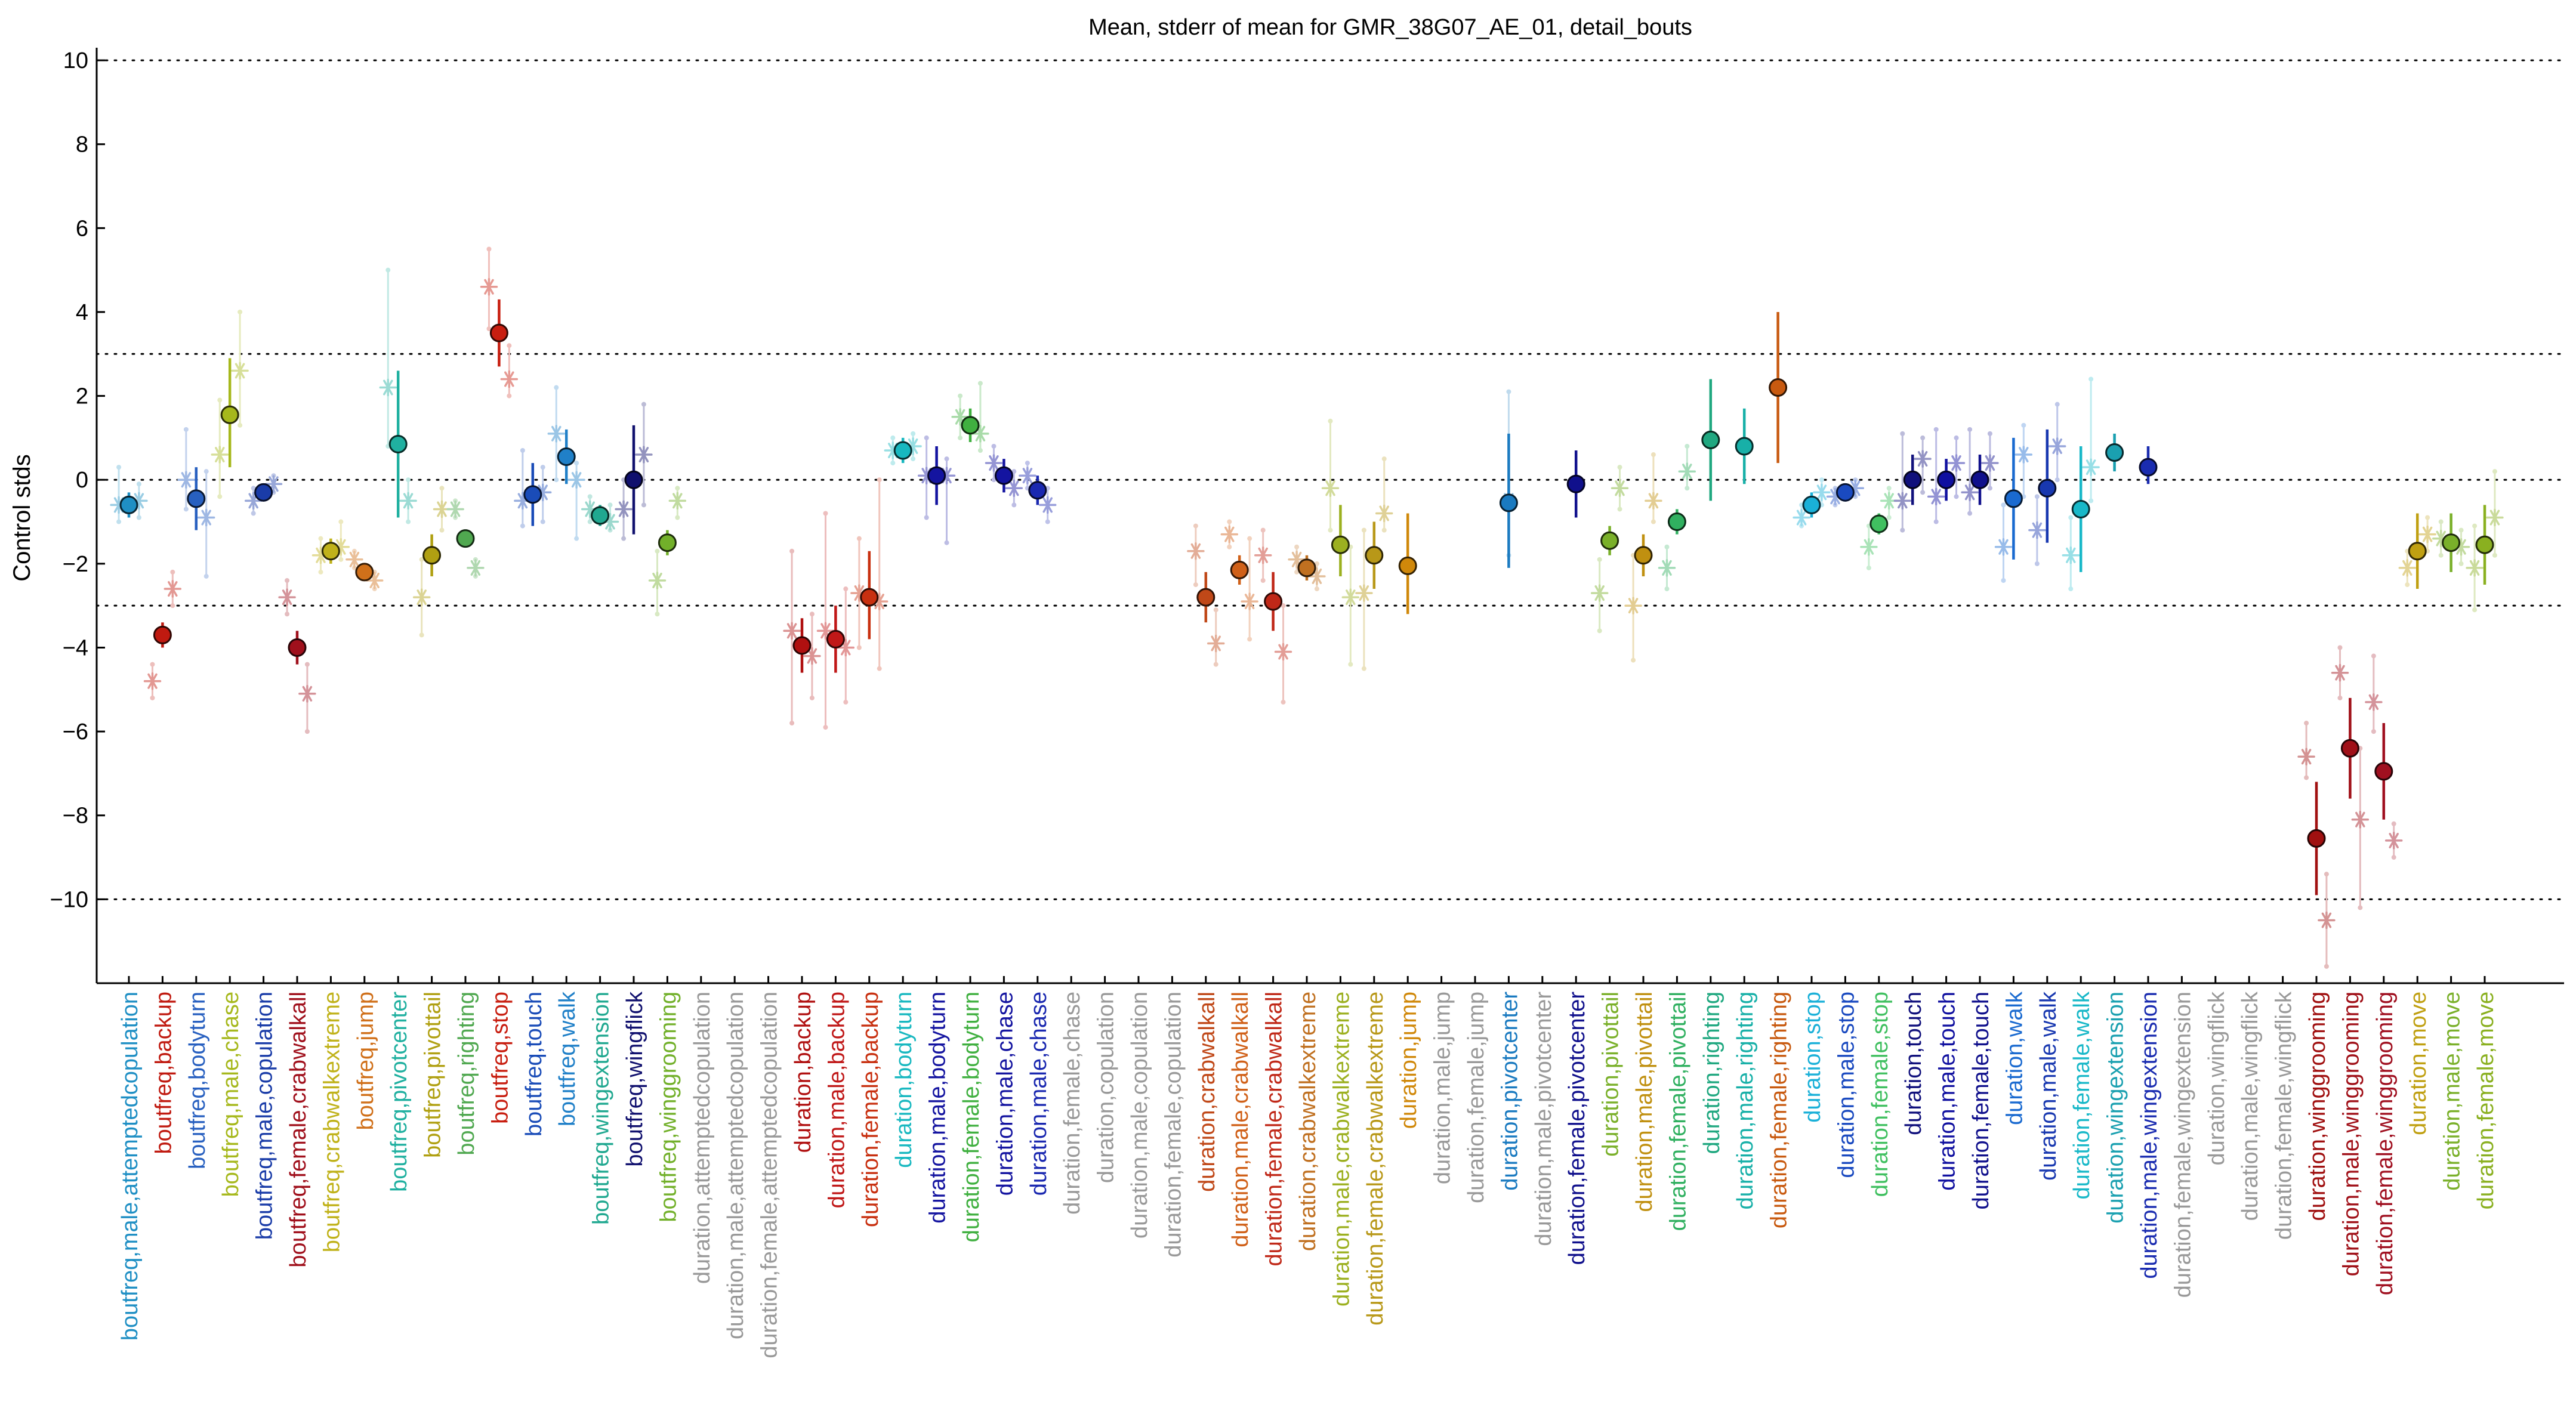  What do you see at coordinates (130, 1166) in the screenshot?
I see `x-tick-label: boutfreq,male,attemptedcopulation` at bounding box center [130, 1166].